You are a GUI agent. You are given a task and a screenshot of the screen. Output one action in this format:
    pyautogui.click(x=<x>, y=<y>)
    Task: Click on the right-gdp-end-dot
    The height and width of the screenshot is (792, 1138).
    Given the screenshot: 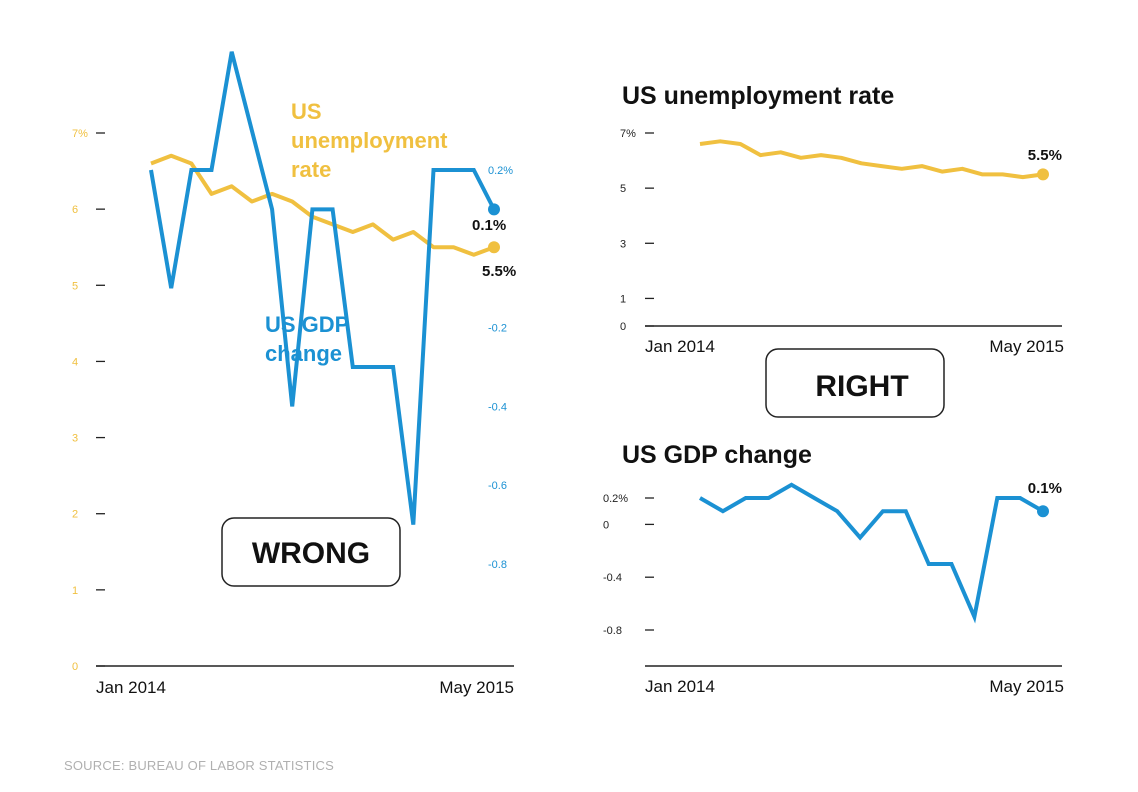 What is the action you would take?
    pyautogui.click(x=1043, y=511)
    